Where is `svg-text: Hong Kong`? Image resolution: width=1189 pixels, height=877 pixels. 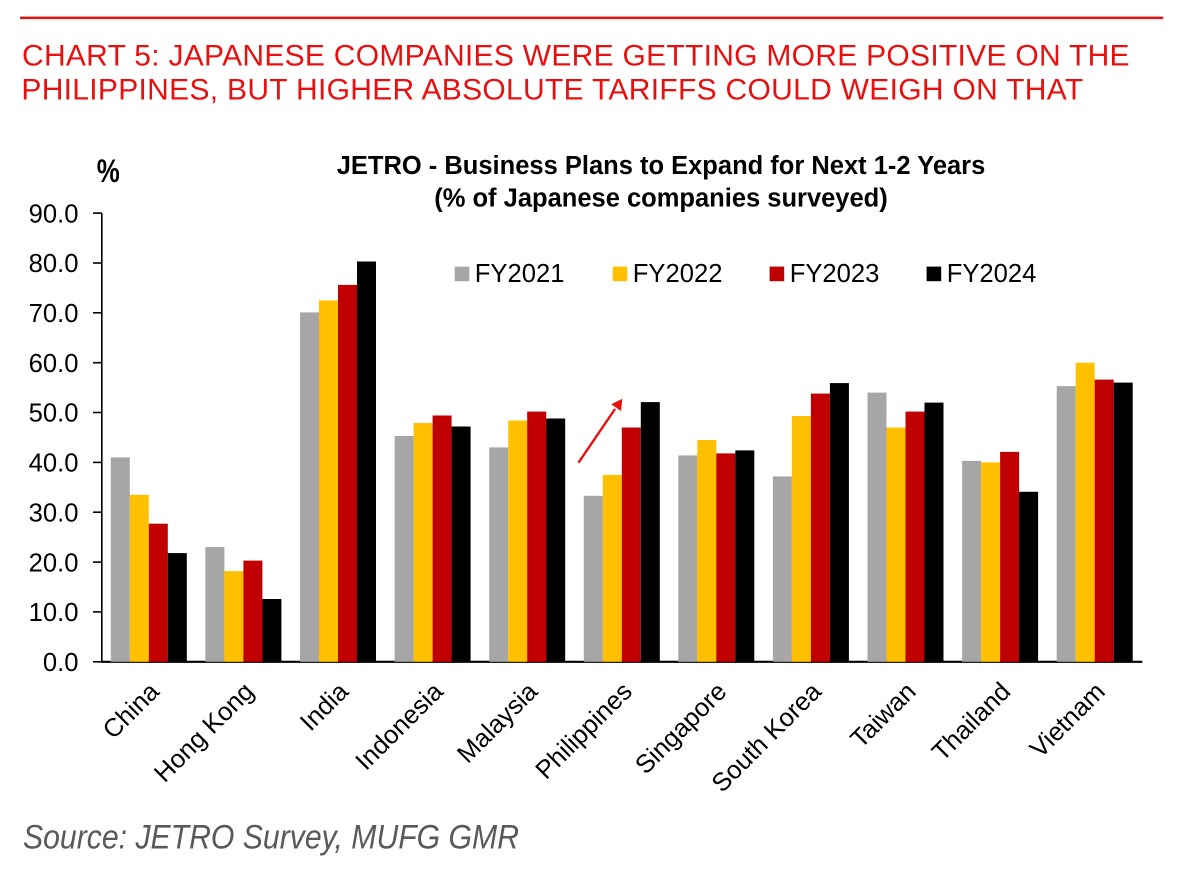
svg-text: Hong Kong is located at coordinates (204, 732).